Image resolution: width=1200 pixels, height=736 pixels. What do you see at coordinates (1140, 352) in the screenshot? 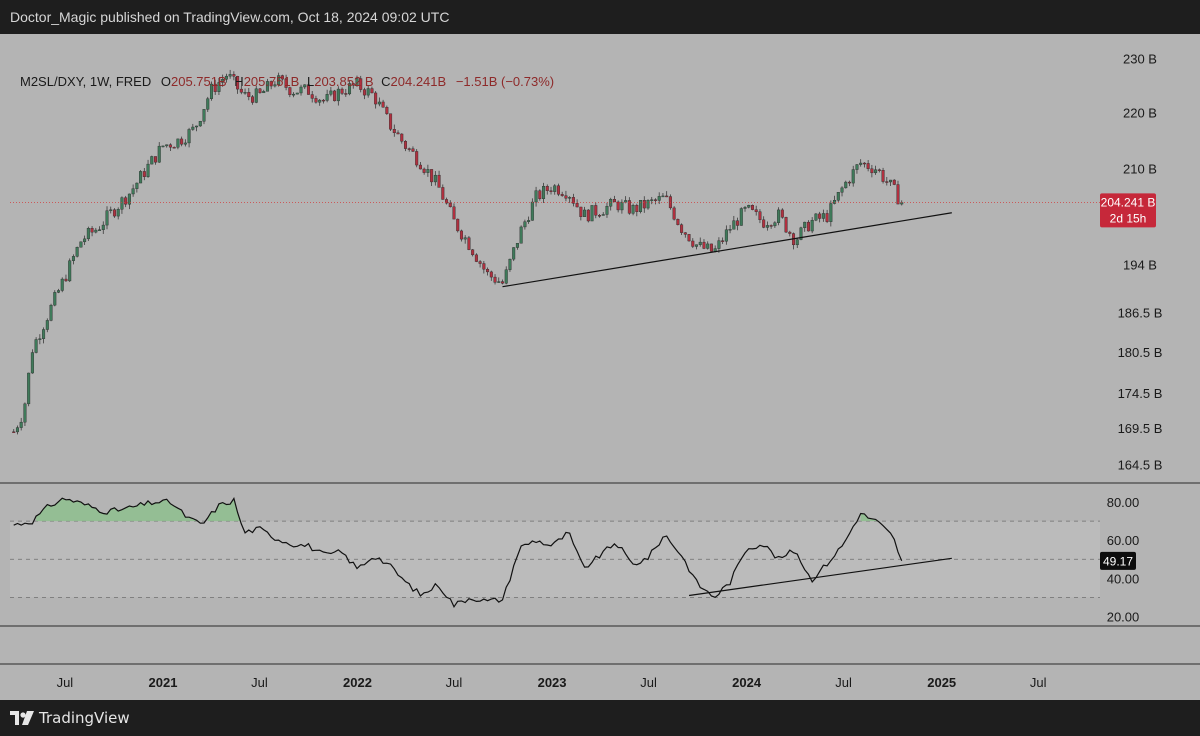
I see `price-axis-tick: 180.5 B` at bounding box center [1140, 352].